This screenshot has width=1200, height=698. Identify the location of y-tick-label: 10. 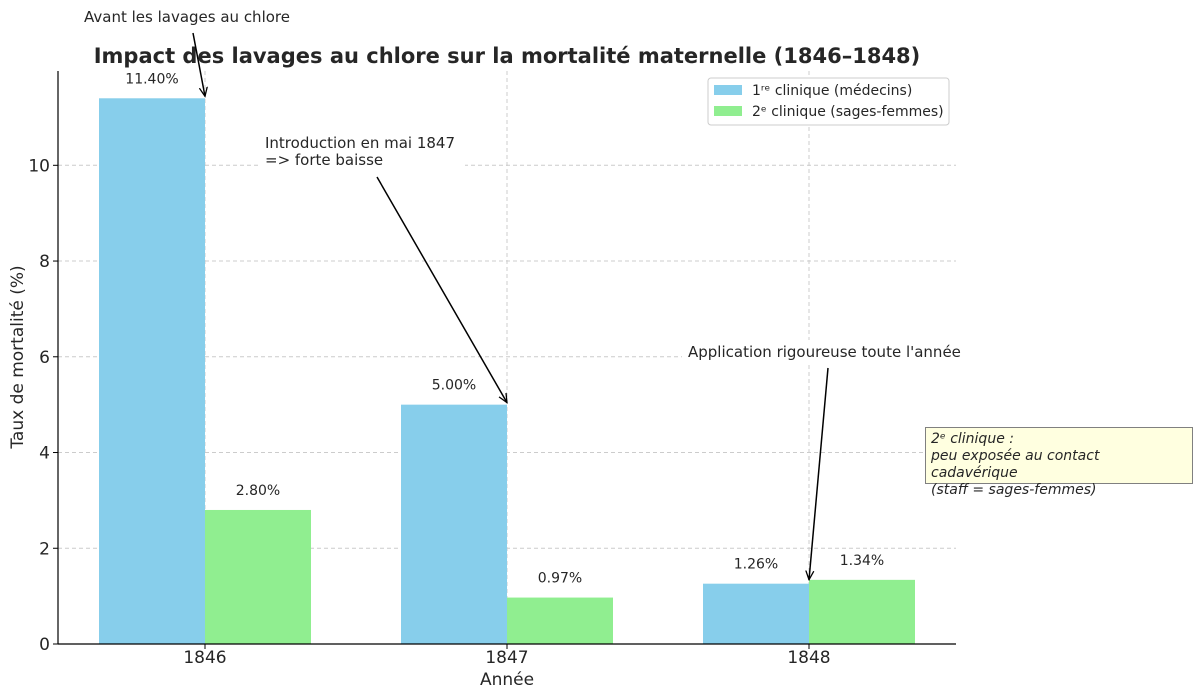
(39, 166).